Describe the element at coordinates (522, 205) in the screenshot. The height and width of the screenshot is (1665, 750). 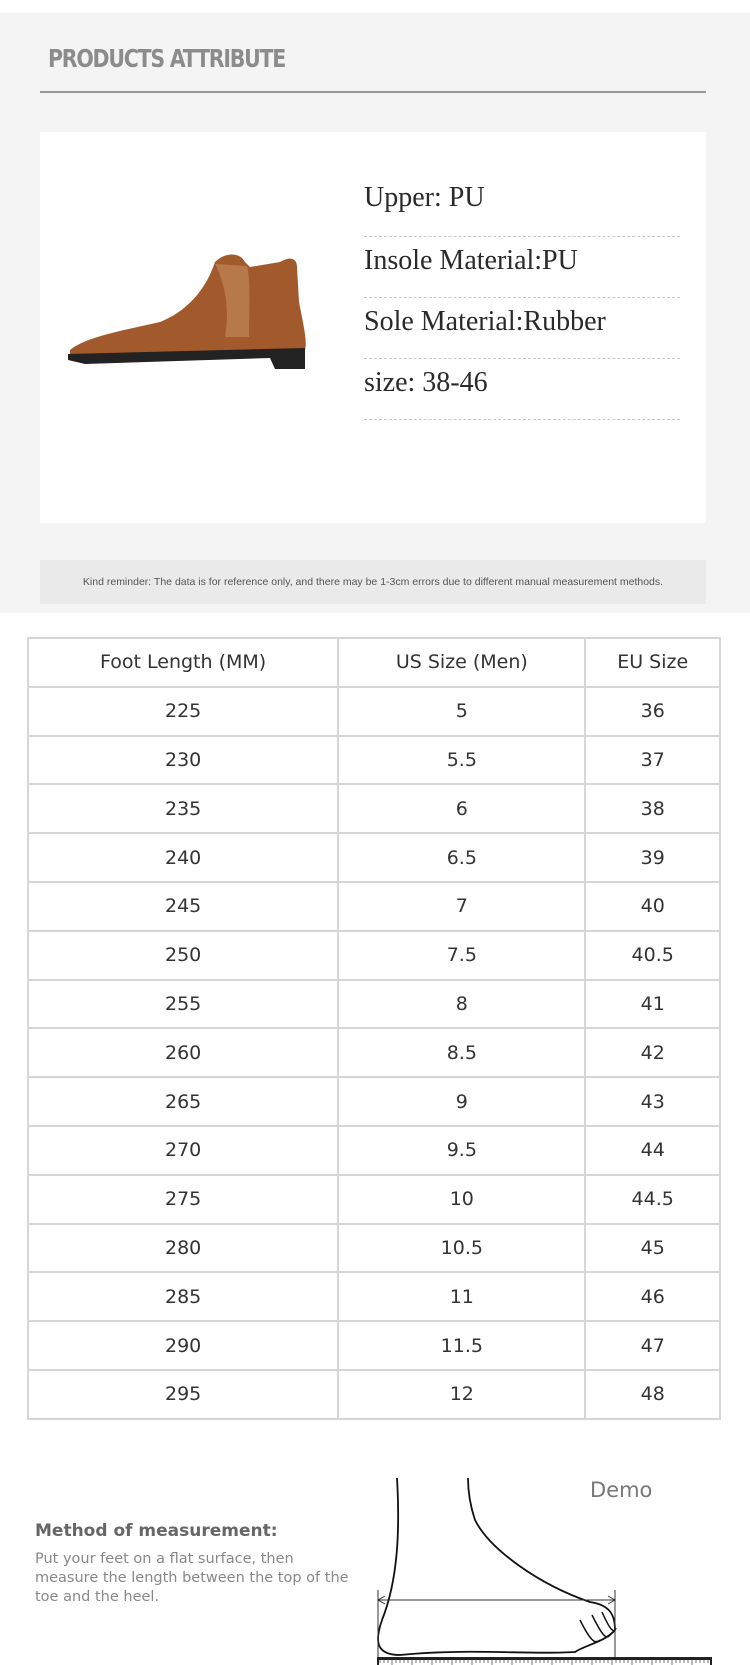
I see `attribute-upper: Upper: PU` at that location.